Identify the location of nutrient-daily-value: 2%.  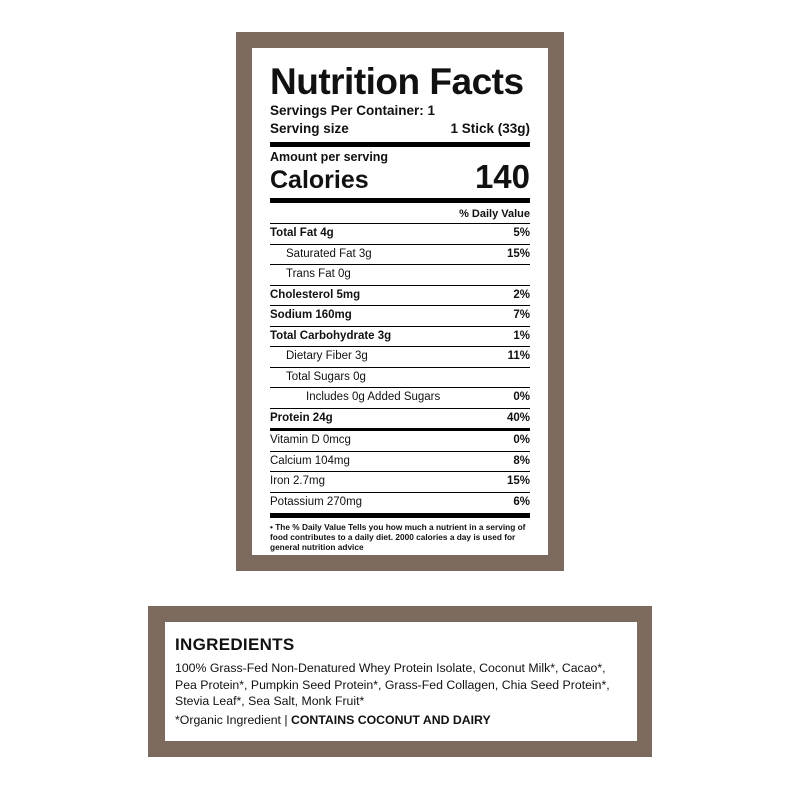
(521, 294).